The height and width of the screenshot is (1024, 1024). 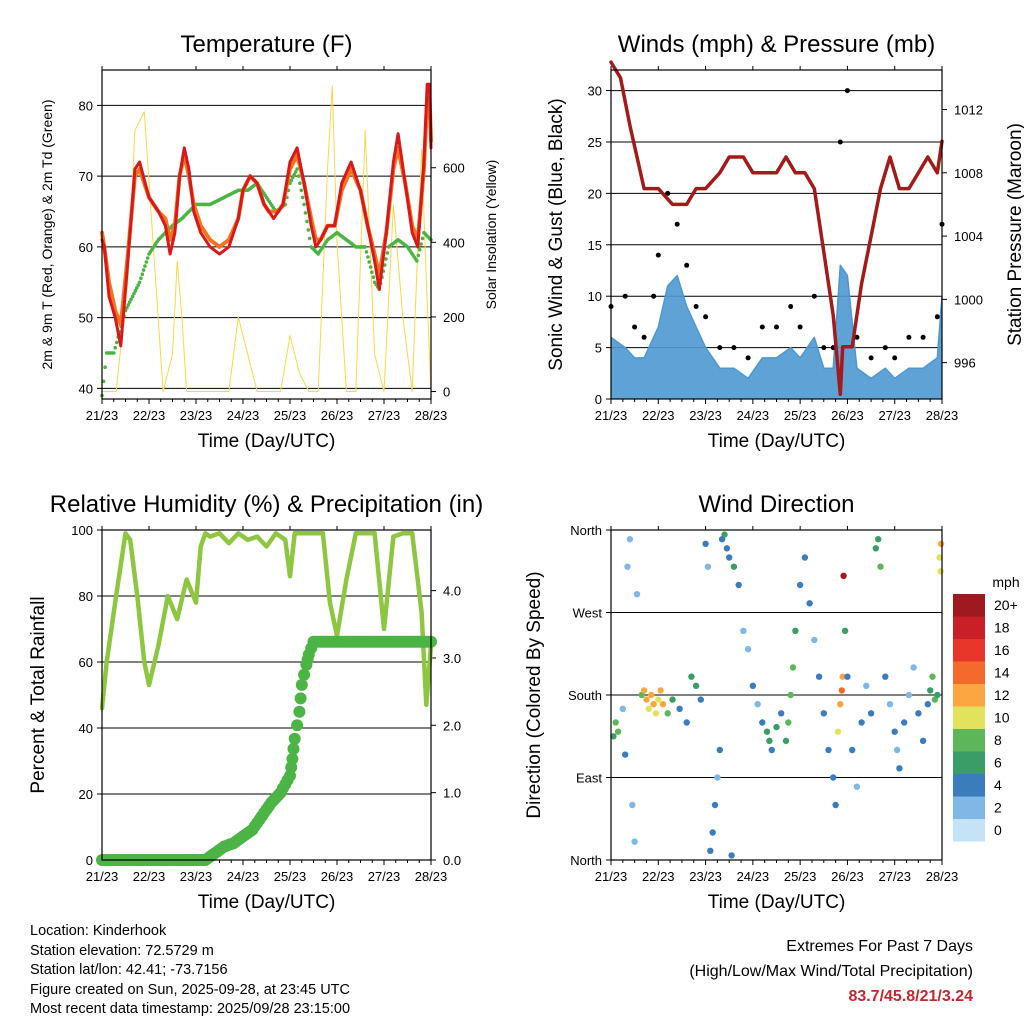 What do you see at coordinates (879, 946) in the screenshot?
I see `extremes-title: Extremes For Past 7 Days` at bounding box center [879, 946].